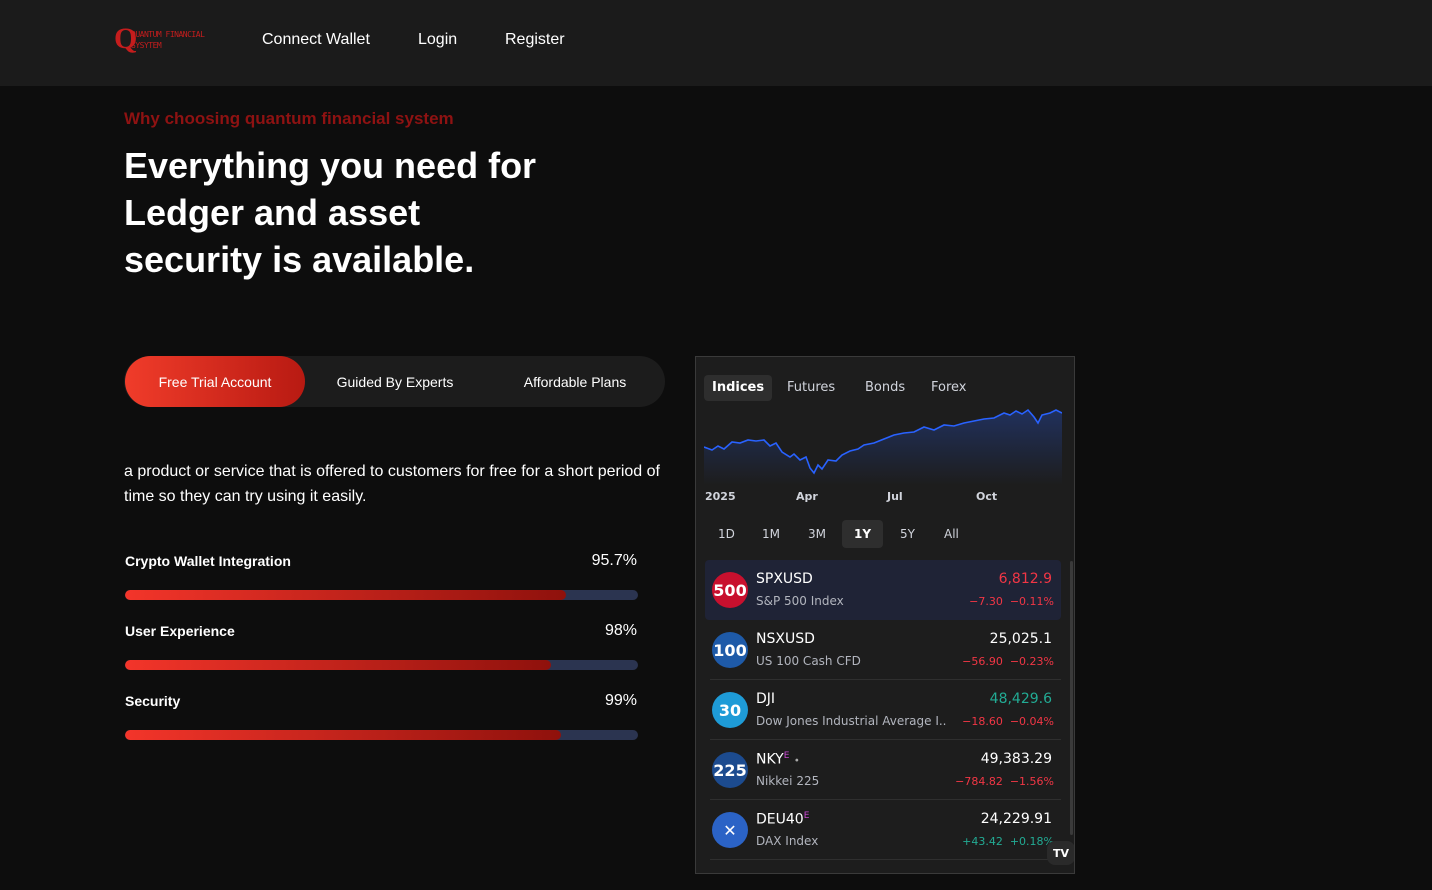 The width and height of the screenshot is (1432, 890). What do you see at coordinates (949, 387) in the screenshot?
I see `tab-forex: Forex` at bounding box center [949, 387].